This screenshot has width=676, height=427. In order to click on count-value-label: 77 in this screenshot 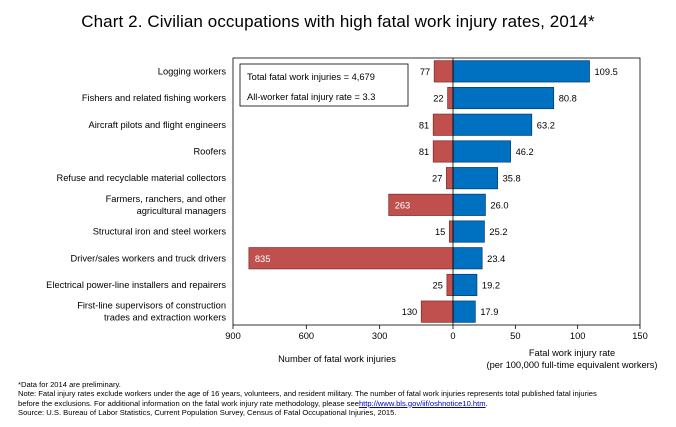, I will do `click(425, 72)`.